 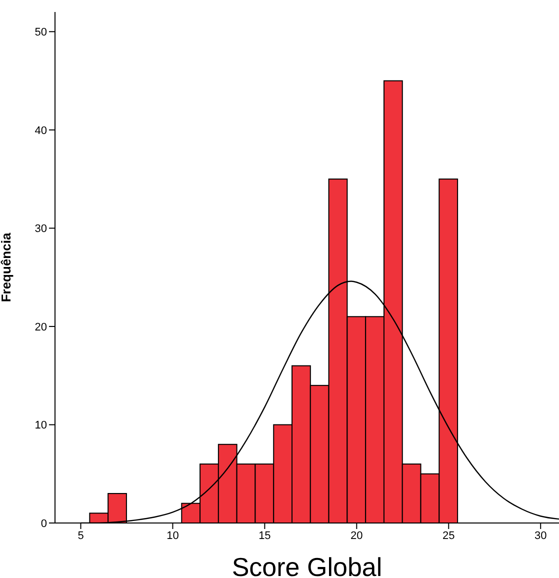 What do you see at coordinates (40, 229) in the screenshot?
I see `y-tick-label: 30` at bounding box center [40, 229].